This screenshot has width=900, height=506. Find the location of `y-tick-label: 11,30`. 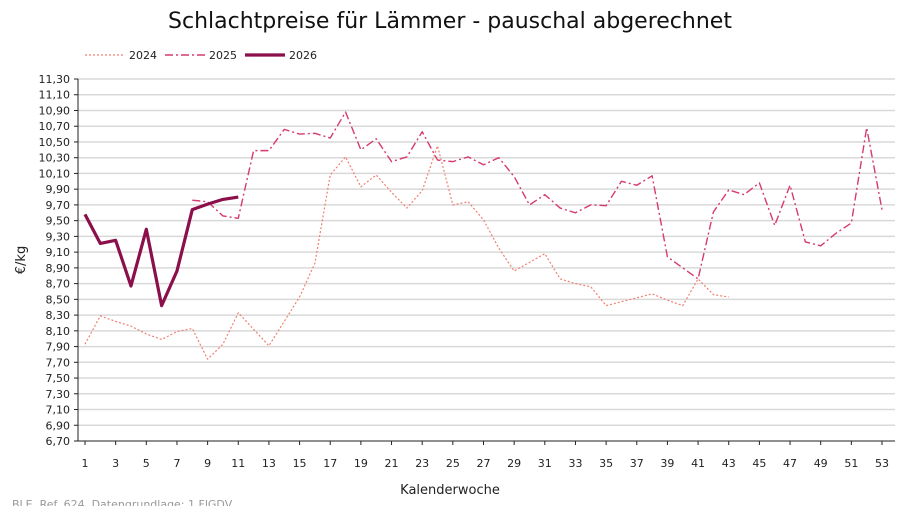

y-tick-label: 11,30 is located at coordinates (55, 79).